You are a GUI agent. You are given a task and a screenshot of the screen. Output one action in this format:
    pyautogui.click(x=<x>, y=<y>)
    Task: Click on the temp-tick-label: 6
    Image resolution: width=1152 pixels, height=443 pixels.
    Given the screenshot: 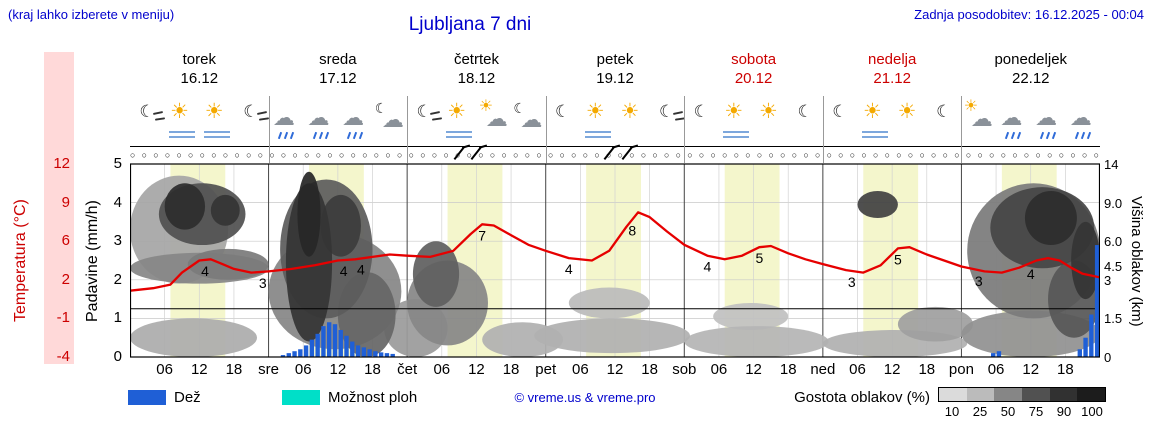 What is the action you would take?
    pyautogui.click(x=65, y=241)
    